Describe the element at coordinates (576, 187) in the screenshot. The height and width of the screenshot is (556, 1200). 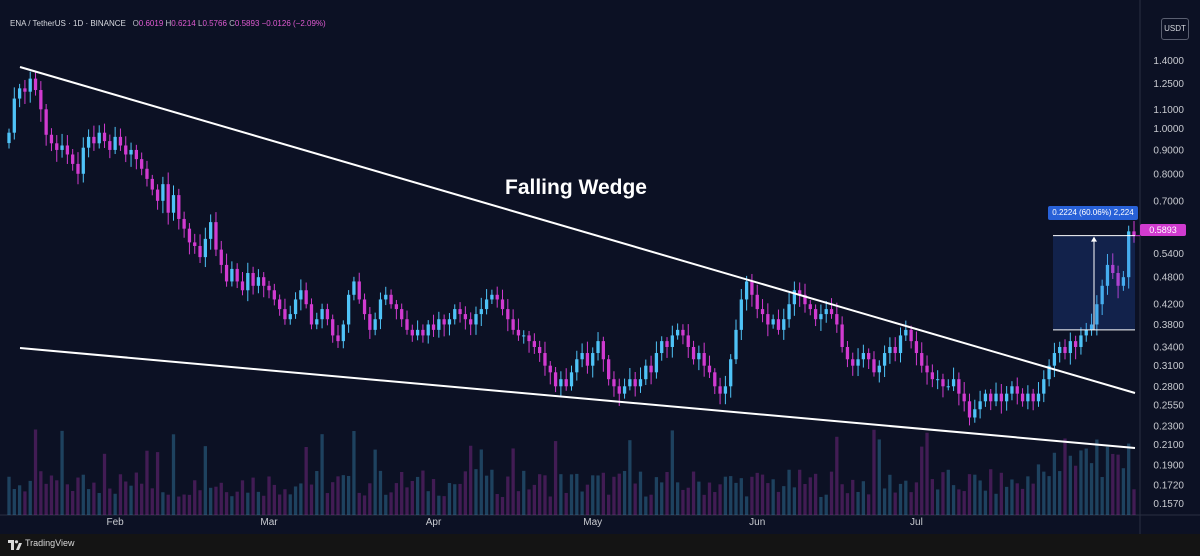
I see `pattern-annotation: Falling Wedge` at that location.